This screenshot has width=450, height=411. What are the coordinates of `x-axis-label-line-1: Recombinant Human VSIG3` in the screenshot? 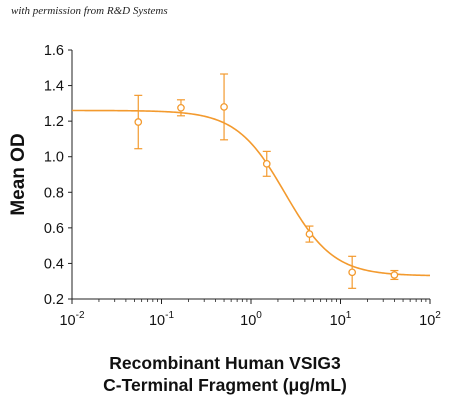 It's located at (225, 363).